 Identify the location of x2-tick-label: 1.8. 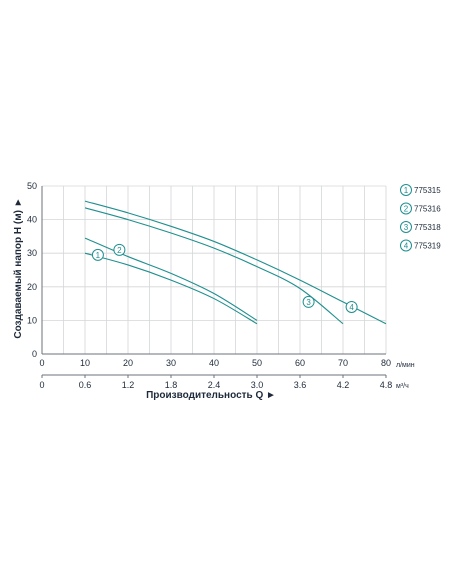
(171, 385).